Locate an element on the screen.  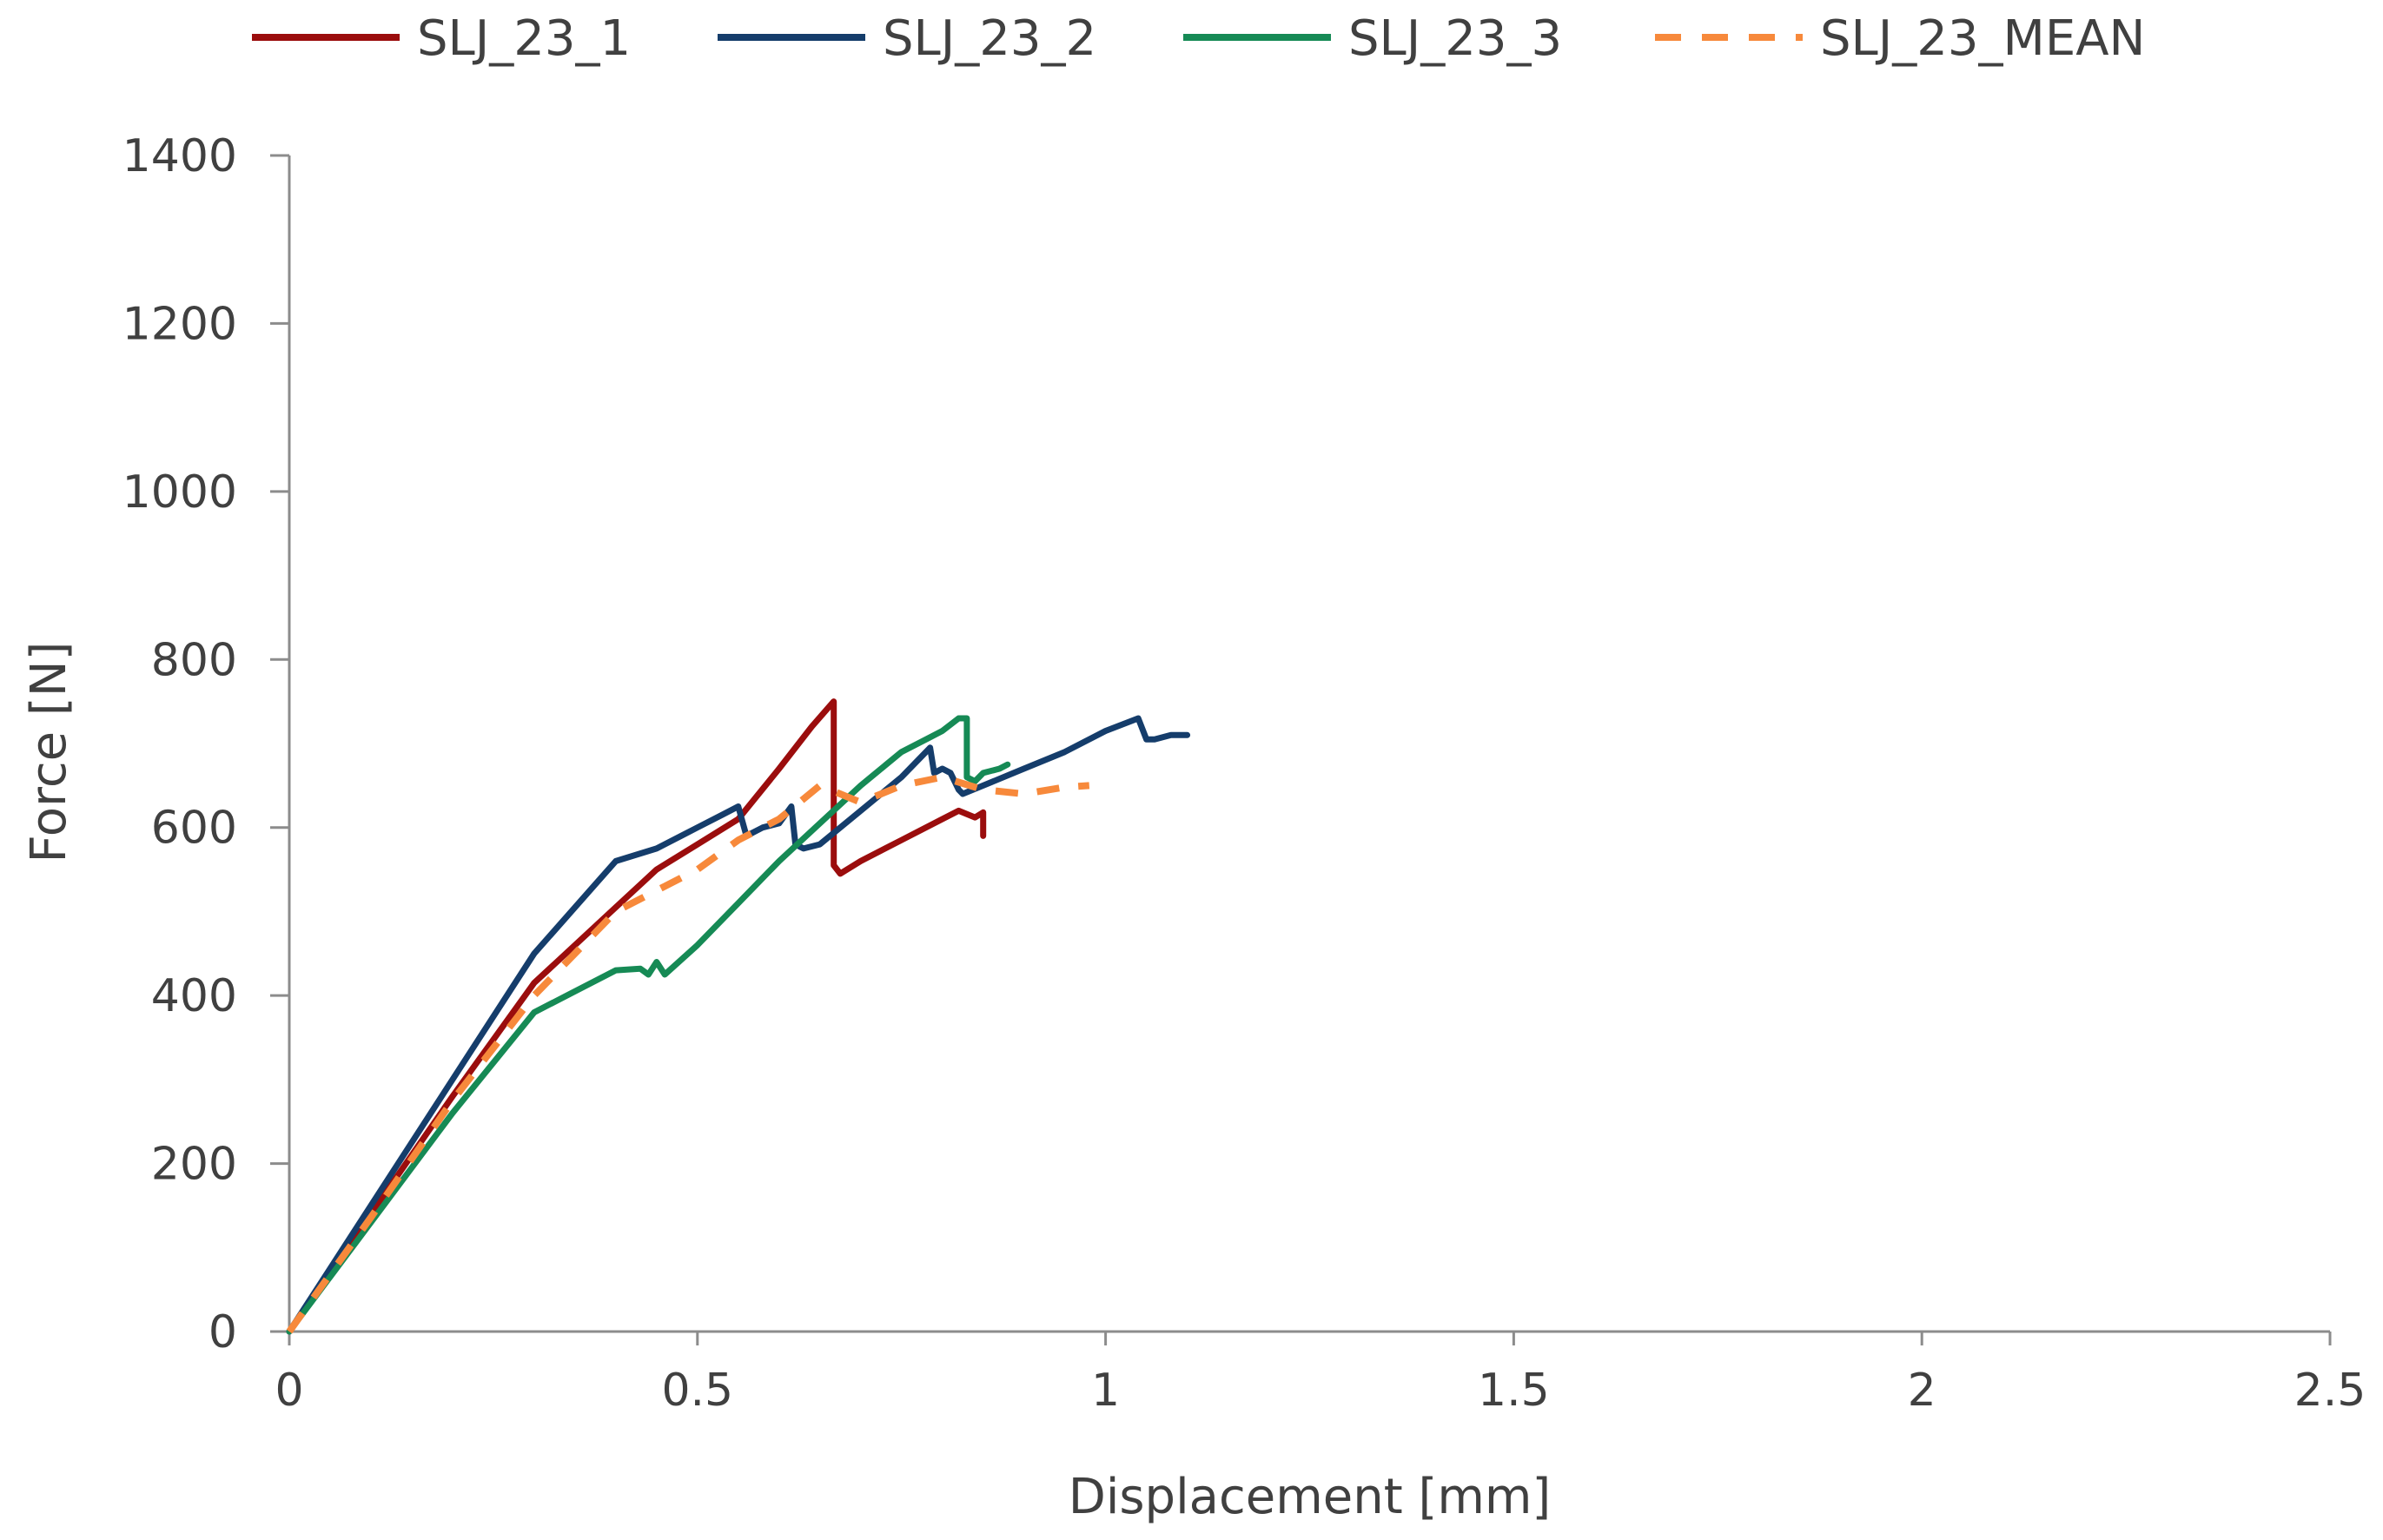
y-ticks: 0 200 400 600 800 1000 1200 1400 is located at coordinates (206, 744).